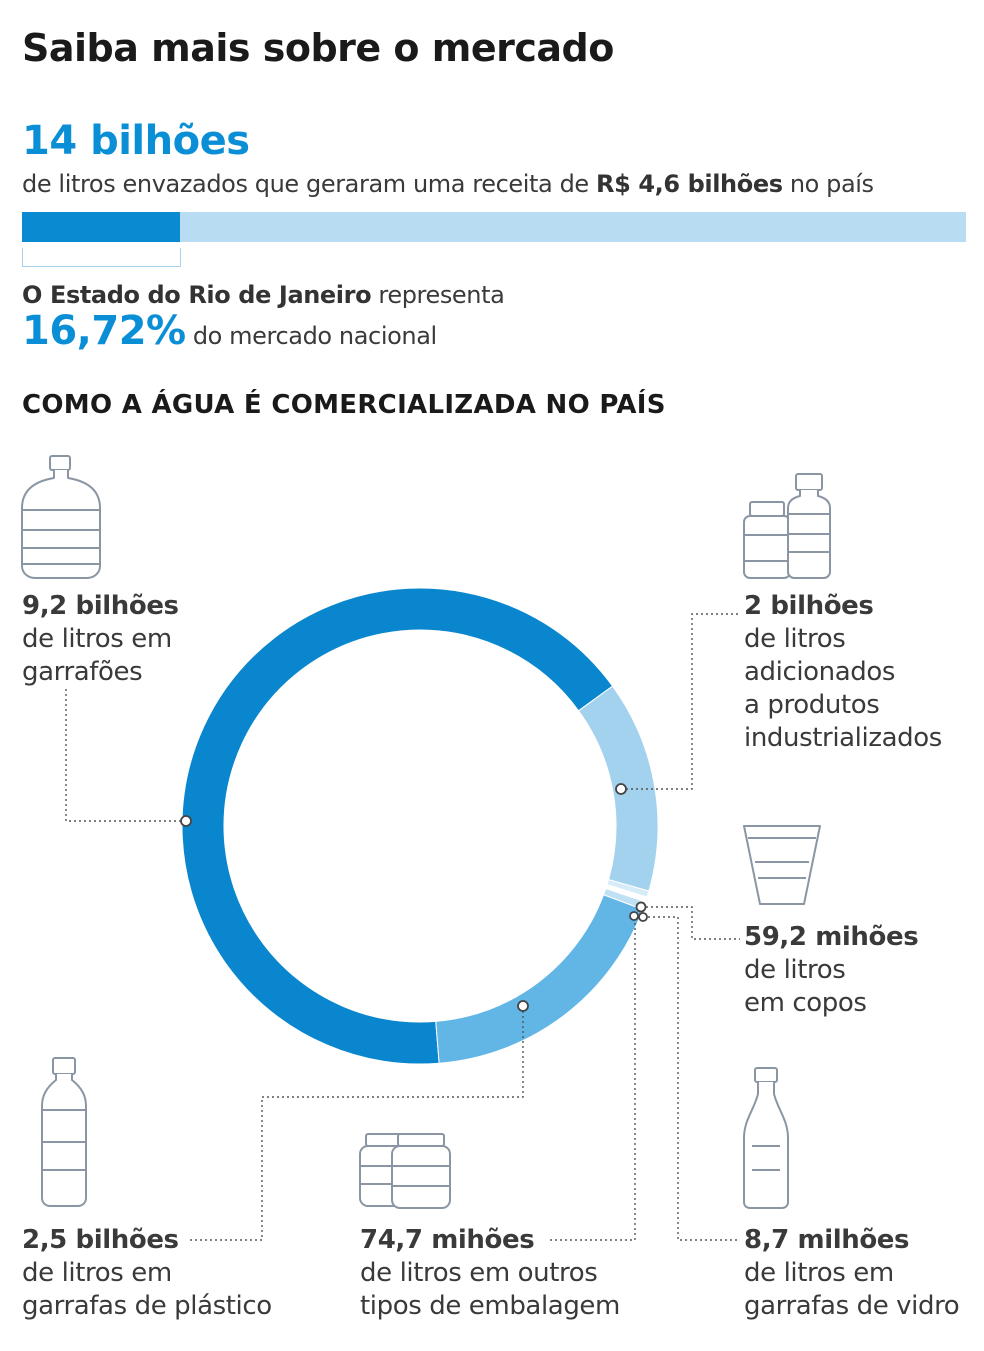 Image resolution: width=984 pixels, height=1351 pixels. Describe the element at coordinates (795, 970) in the screenshot. I see `label-copos-desc-1: de litros` at that location.